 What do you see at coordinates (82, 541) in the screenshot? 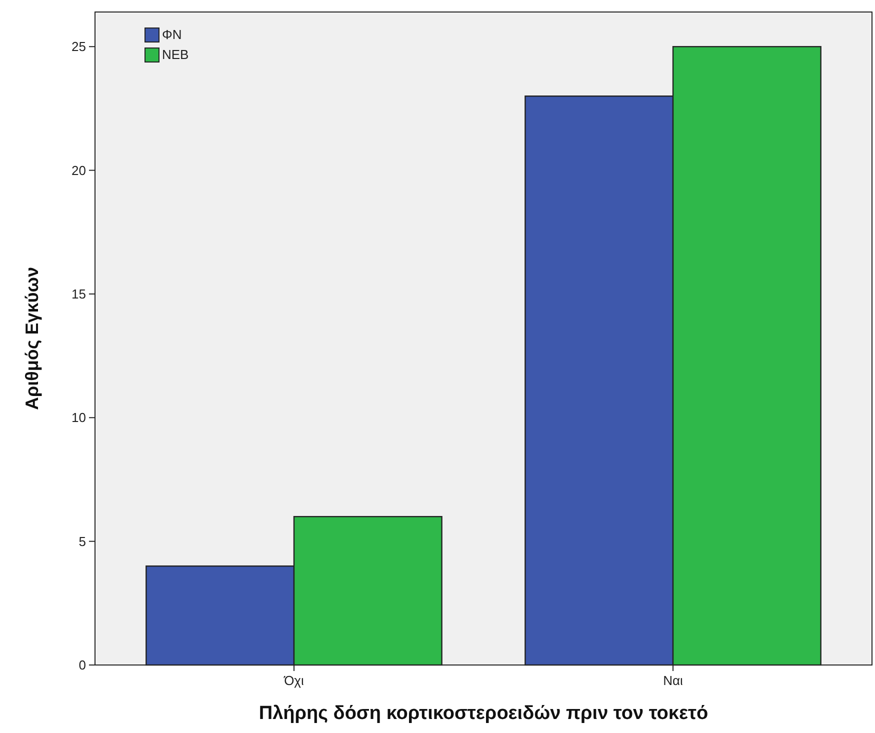
I see `y-tick-label: 5` at bounding box center [82, 541].